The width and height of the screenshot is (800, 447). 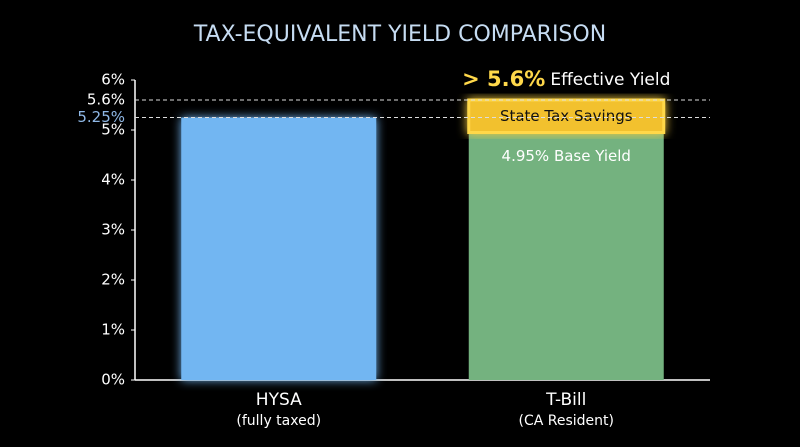 What do you see at coordinates (113, 230) in the screenshot?
I see `y-tick-label: 3%` at bounding box center [113, 230].